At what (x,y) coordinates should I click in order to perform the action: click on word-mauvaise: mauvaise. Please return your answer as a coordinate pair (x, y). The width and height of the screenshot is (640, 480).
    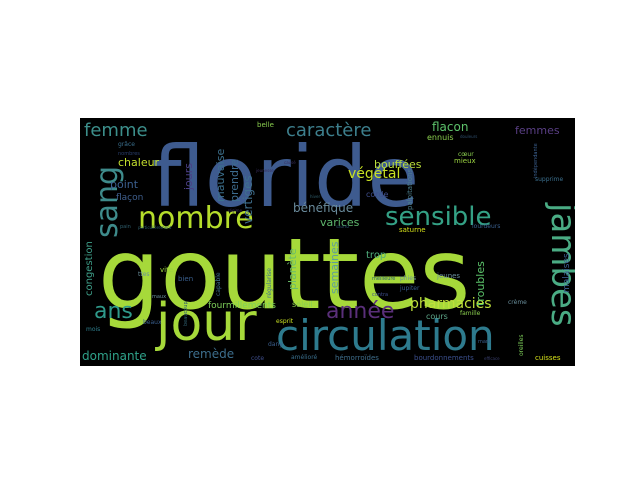
    Looking at the image, I should click on (220, 175).